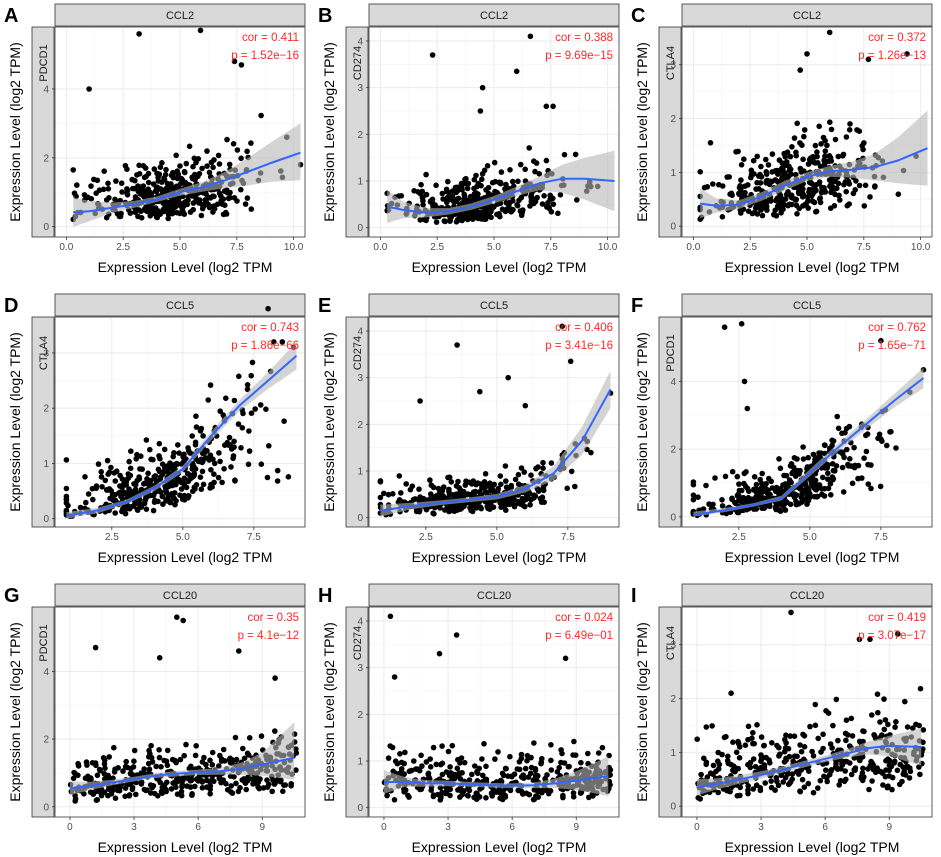 The height and width of the screenshot is (857, 941). I want to click on x-tick-label: 0, so click(384, 827).